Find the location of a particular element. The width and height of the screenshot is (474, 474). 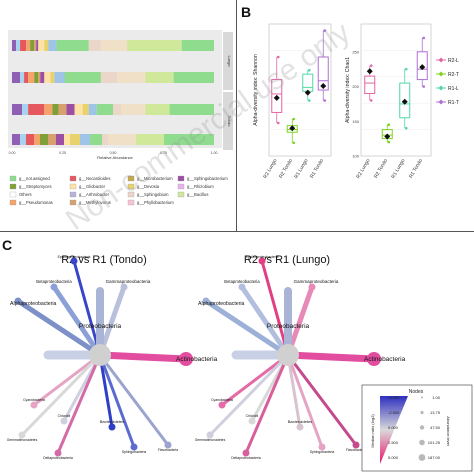

tree-node-label: Sphingobacteria is located at coordinates (134, 452).